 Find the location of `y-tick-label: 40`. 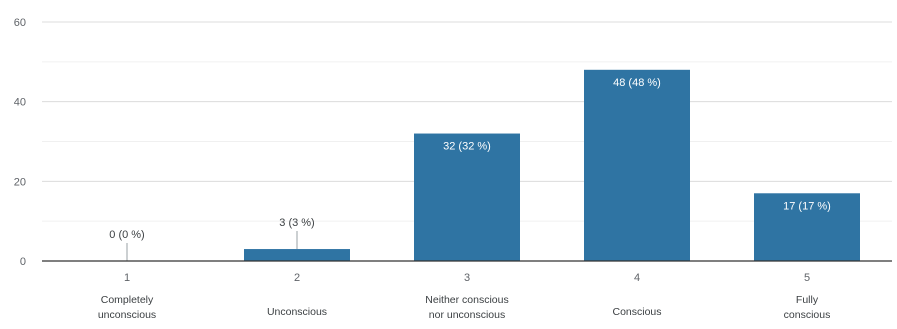

y-tick-label: 40 is located at coordinates (20, 103).